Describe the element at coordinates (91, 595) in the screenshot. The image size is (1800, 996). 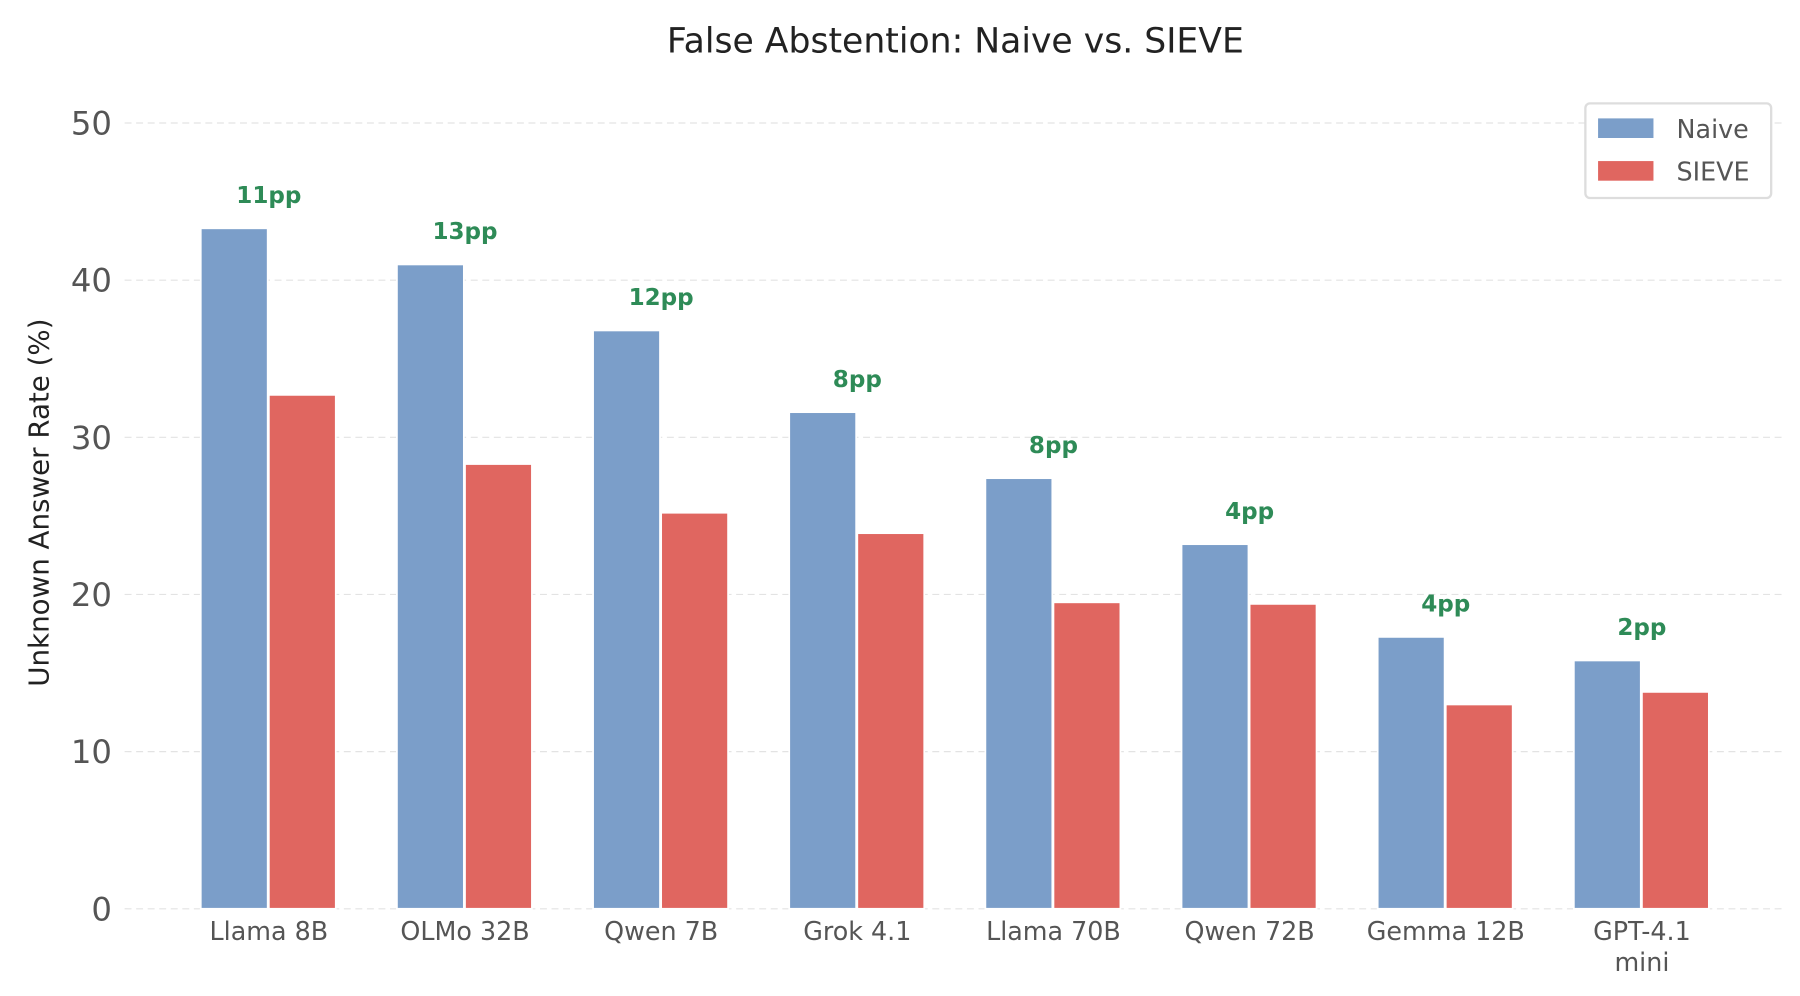
I see `y-tick-label: 20` at that location.